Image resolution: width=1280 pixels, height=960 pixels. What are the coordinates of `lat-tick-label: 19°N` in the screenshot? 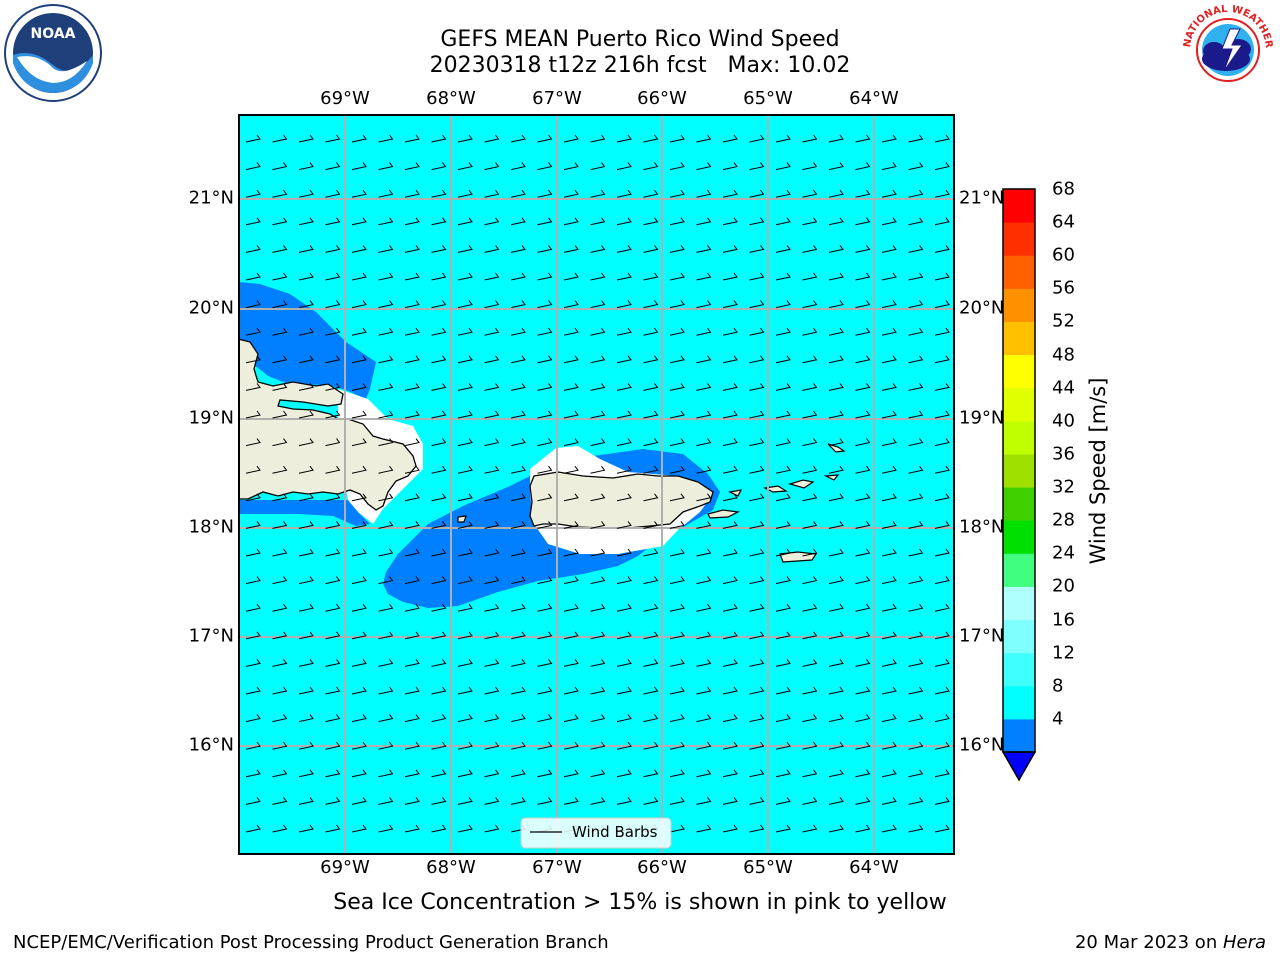 It's located at (982, 418).